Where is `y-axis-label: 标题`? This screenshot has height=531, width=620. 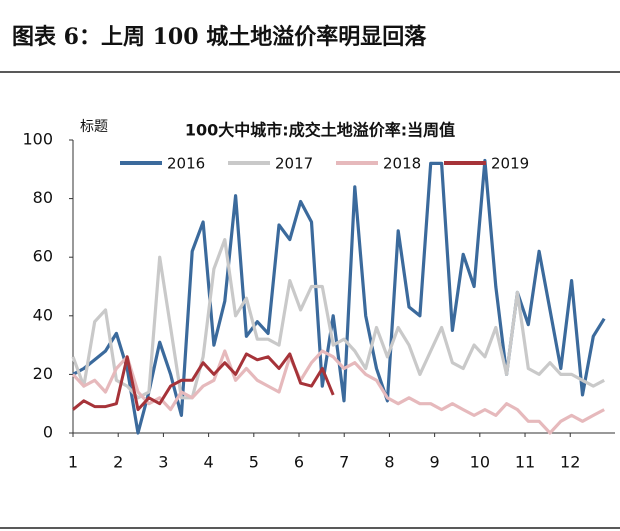 y-axis-label: 标题 is located at coordinates (94, 127).